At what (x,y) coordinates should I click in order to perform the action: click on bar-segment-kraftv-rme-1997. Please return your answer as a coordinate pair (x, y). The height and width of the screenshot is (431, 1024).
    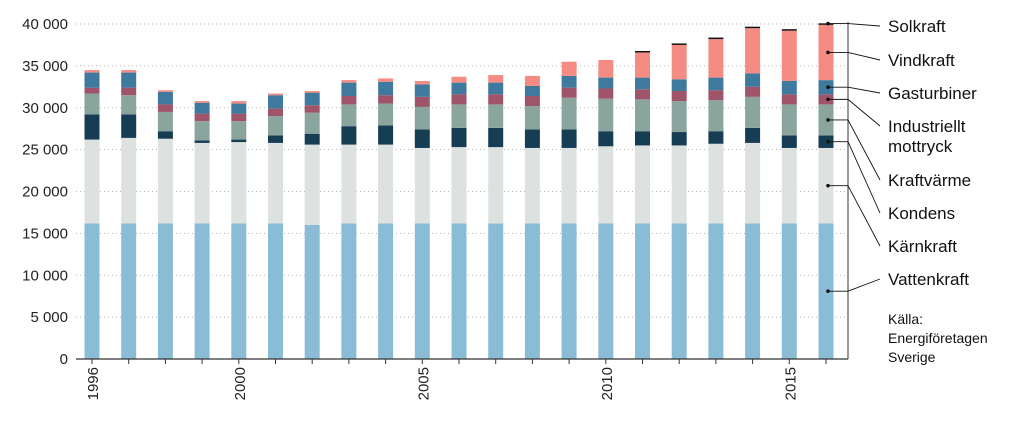
    Looking at the image, I should click on (129, 105).